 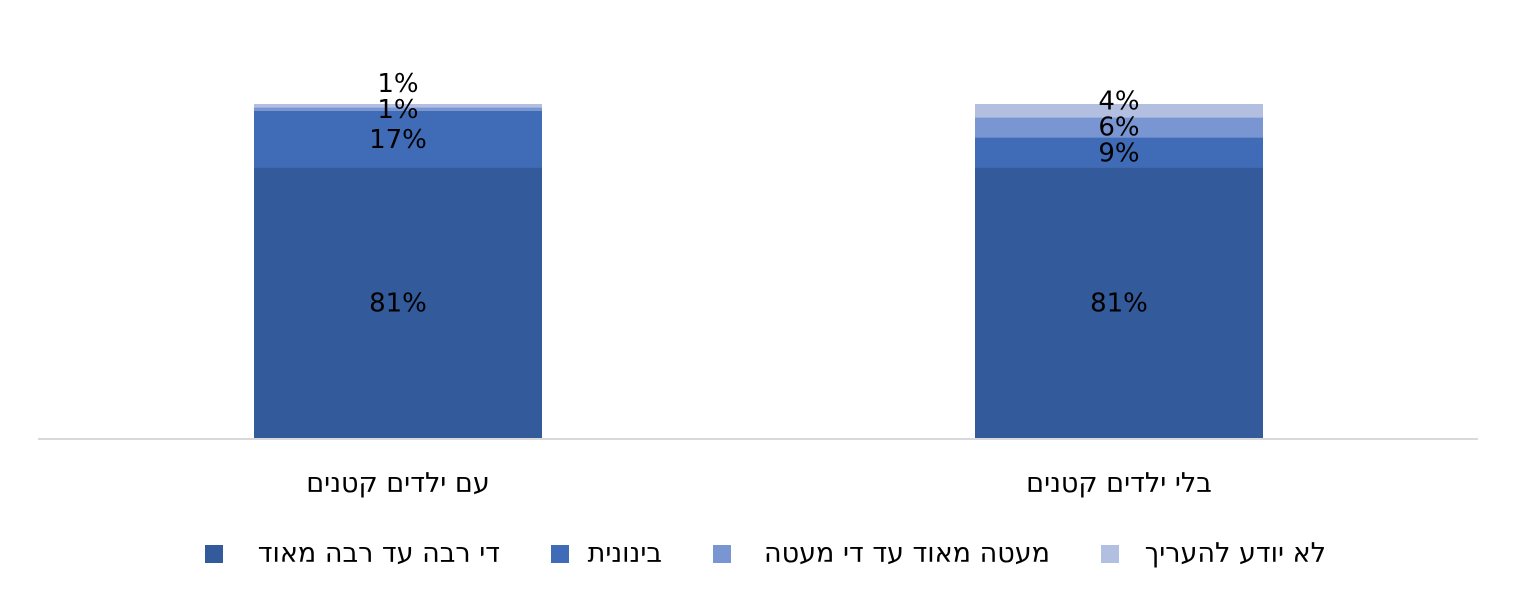 What do you see at coordinates (1119, 483) in the screenshot?
I see `category-label-2: בלי ילדים קטנים` at bounding box center [1119, 483].